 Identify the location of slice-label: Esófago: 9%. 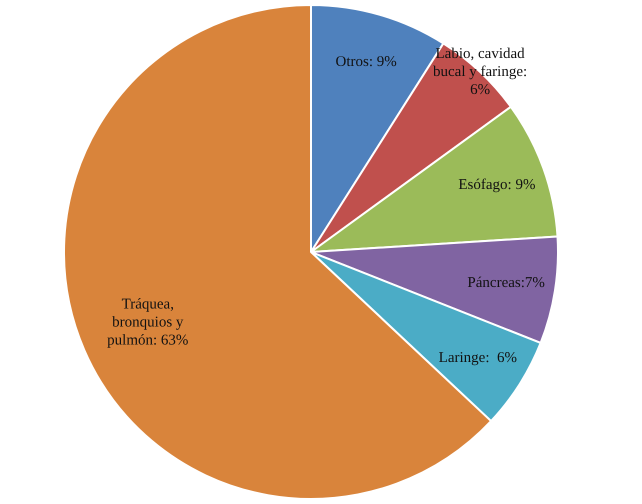
(497, 185).